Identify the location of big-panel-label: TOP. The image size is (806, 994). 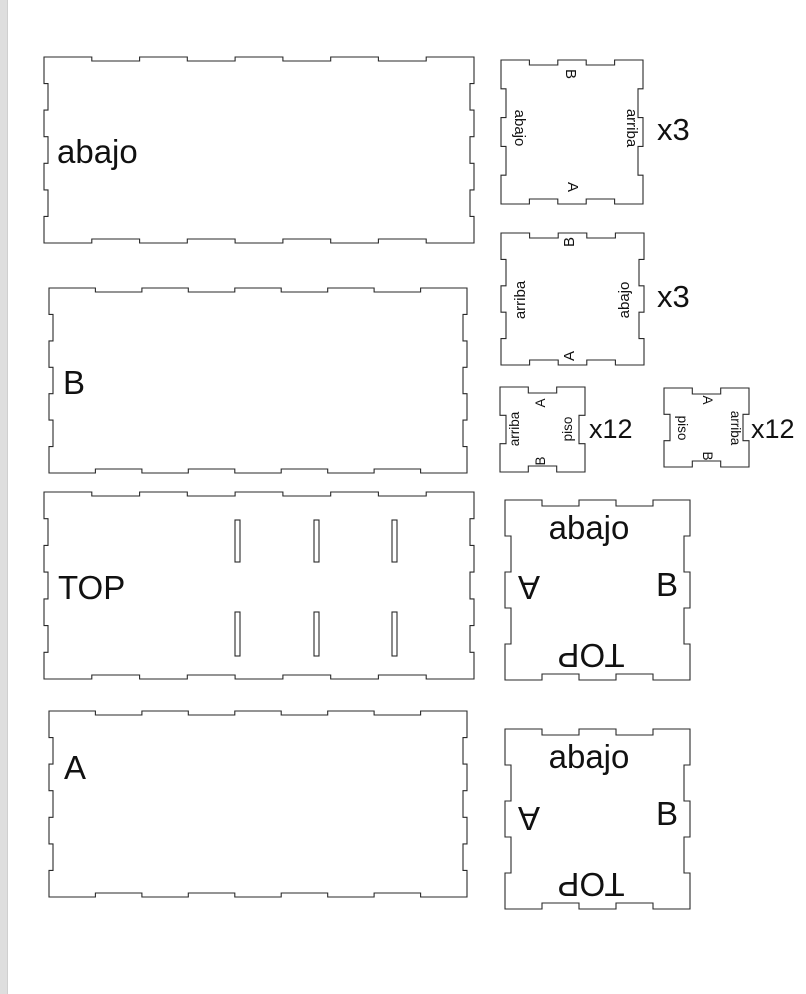
(91, 587).